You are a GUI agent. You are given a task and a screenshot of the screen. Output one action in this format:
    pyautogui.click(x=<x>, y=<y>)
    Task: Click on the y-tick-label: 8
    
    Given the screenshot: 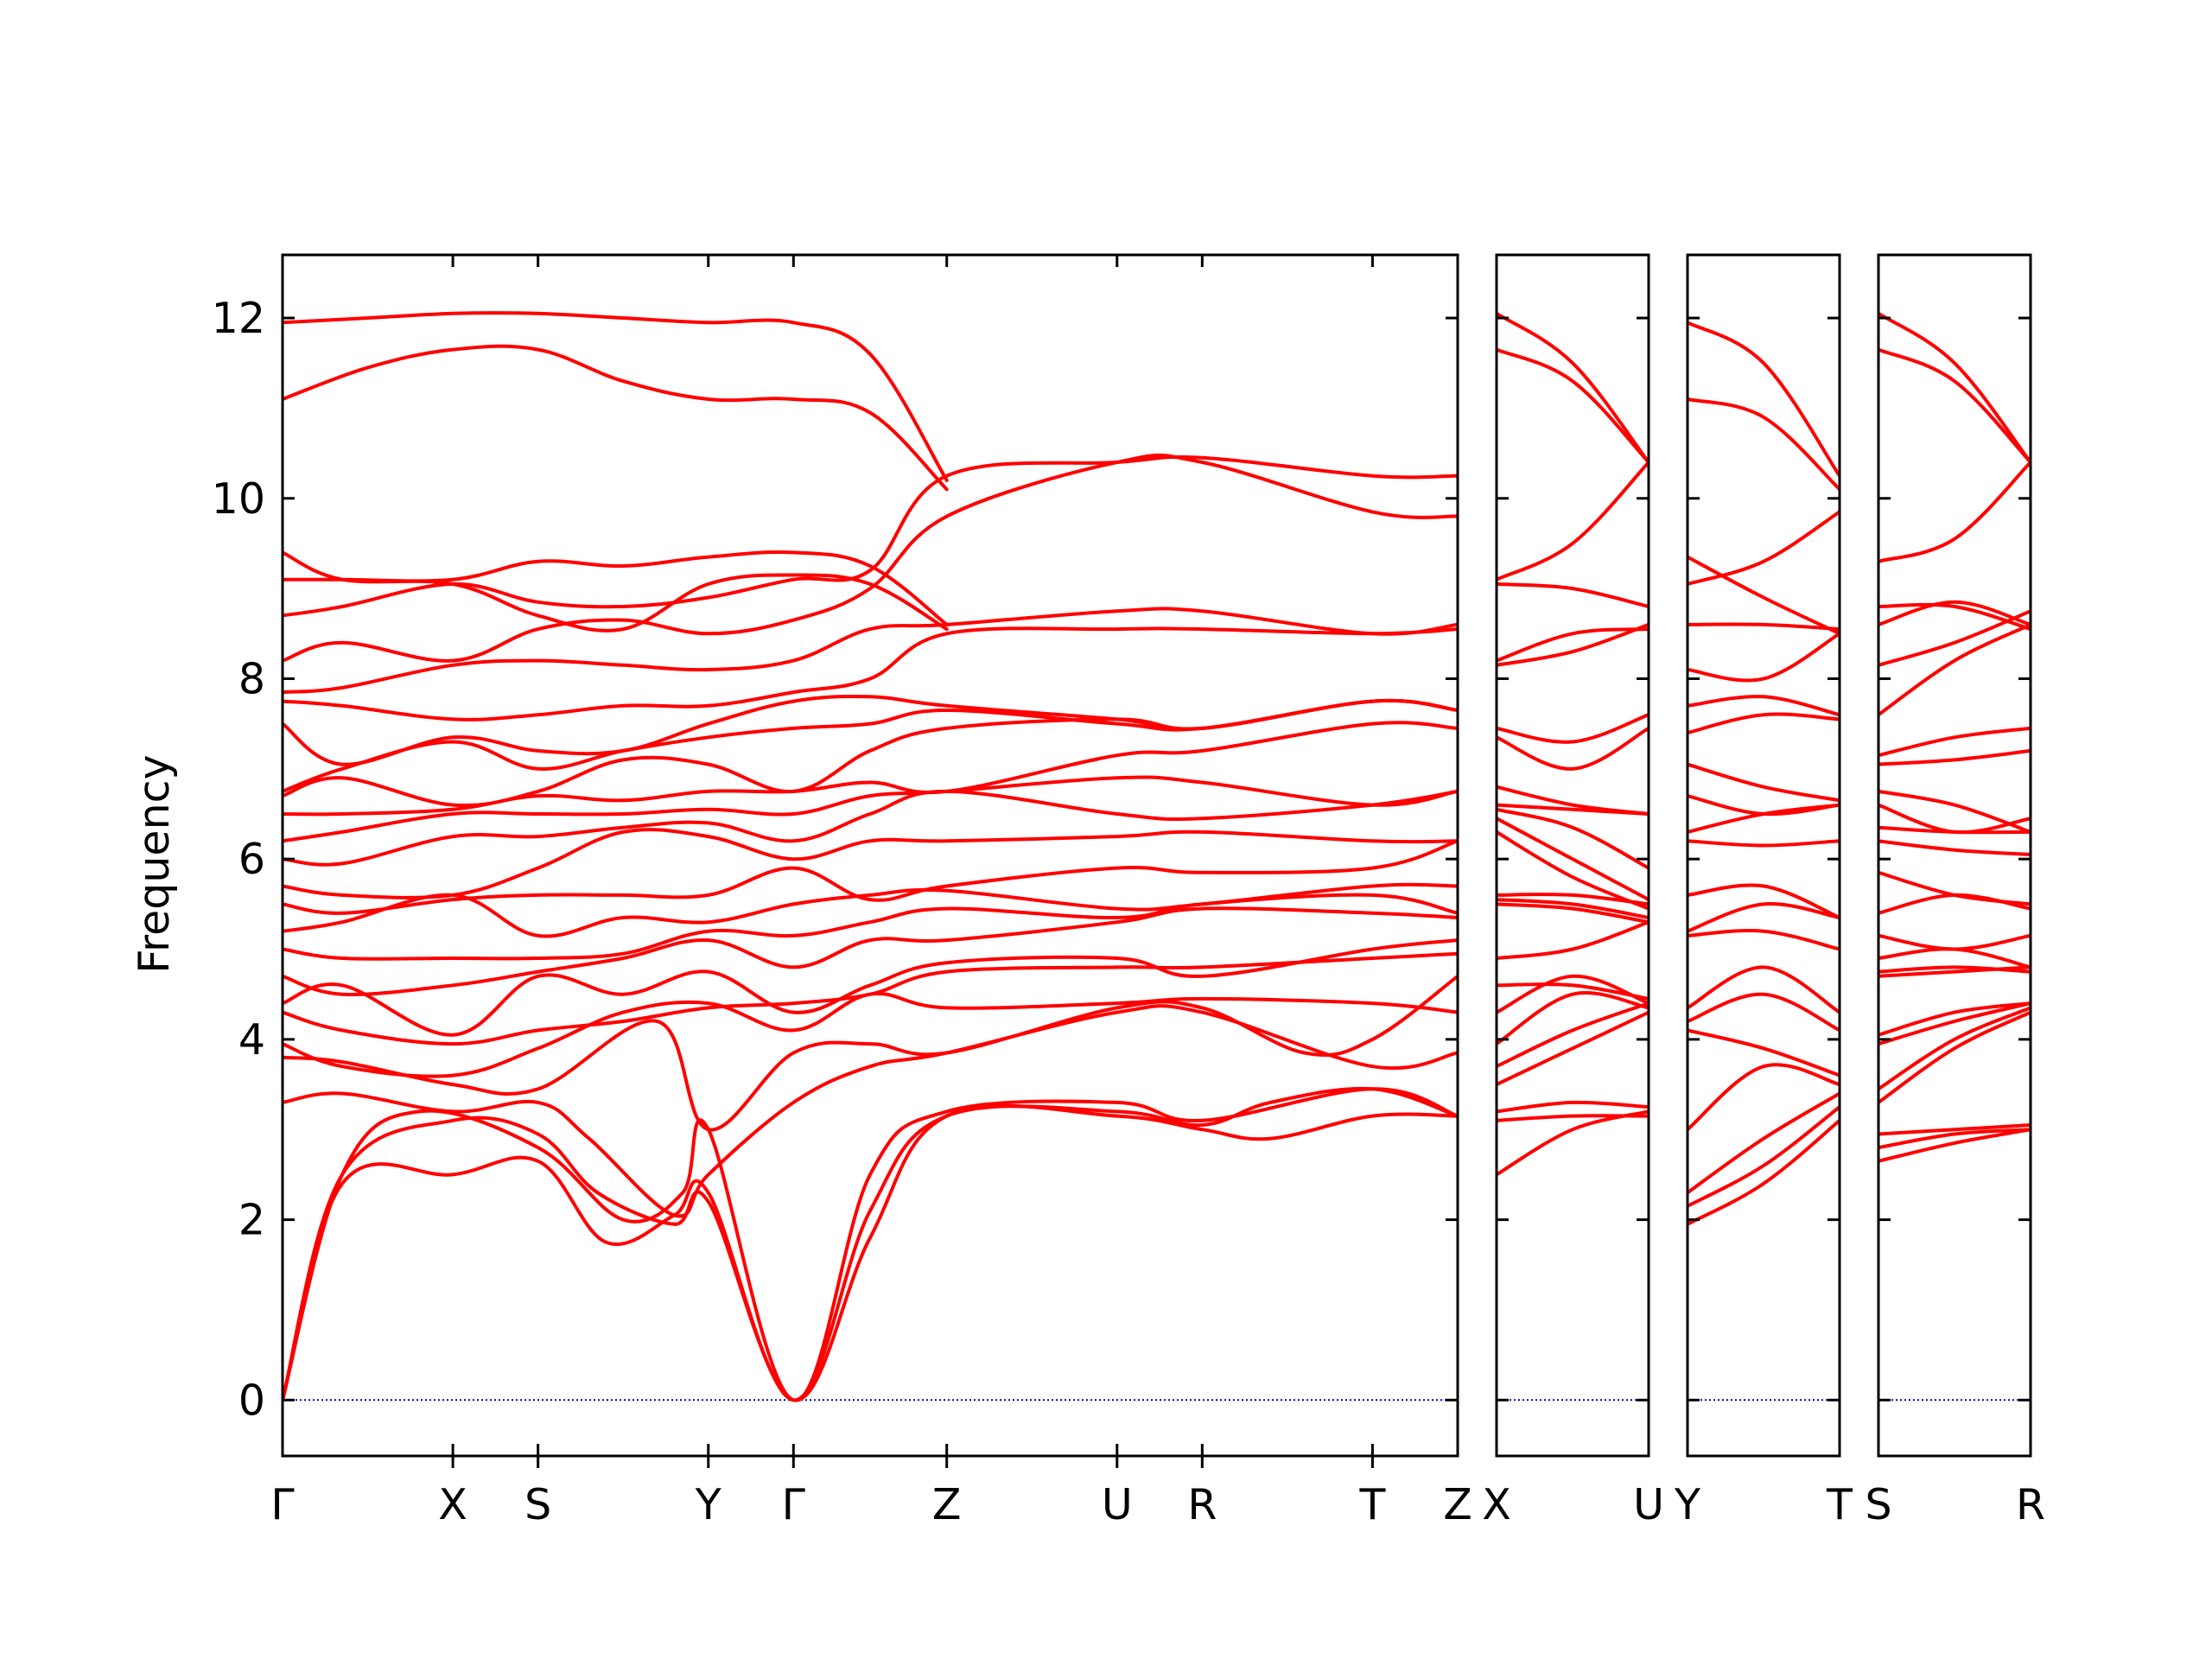 What is the action you would take?
    pyautogui.click(x=251, y=678)
    